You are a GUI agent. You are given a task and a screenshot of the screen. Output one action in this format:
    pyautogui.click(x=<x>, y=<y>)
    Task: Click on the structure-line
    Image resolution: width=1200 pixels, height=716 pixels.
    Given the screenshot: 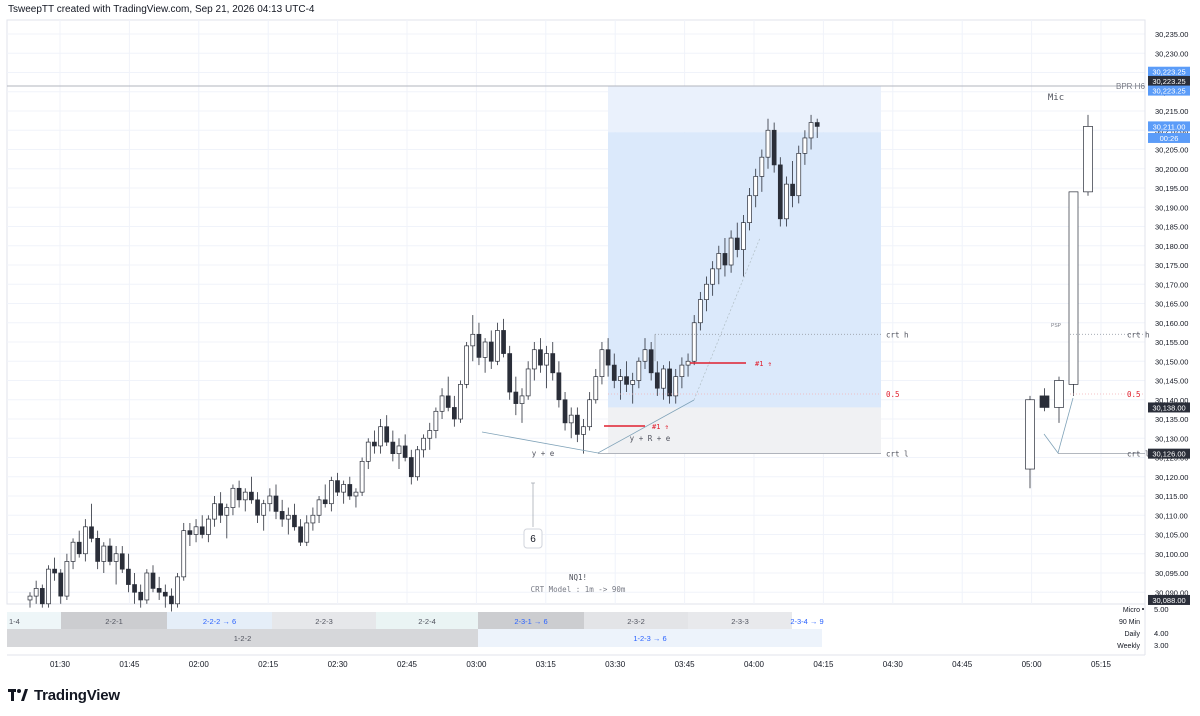 What is the action you would take?
    pyautogui.click(x=588, y=426)
    